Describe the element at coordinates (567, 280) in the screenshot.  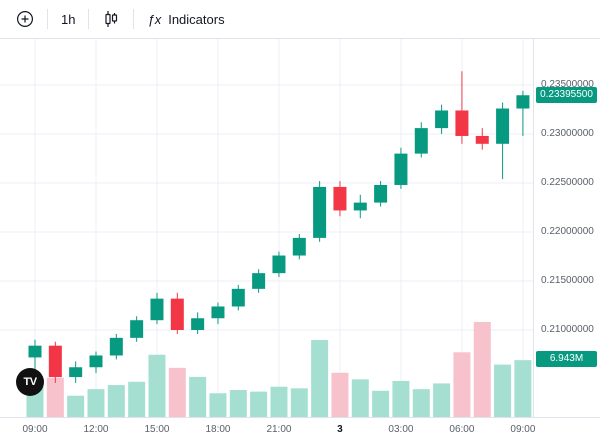
I see `price-axis-label: 0.21500000` at that location.